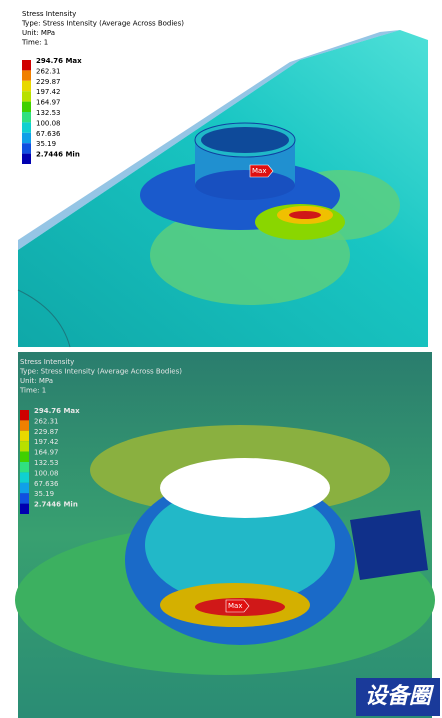 The image size is (442, 718). What do you see at coordinates (245, 488) in the screenshot?
I see `opening` at bounding box center [245, 488].